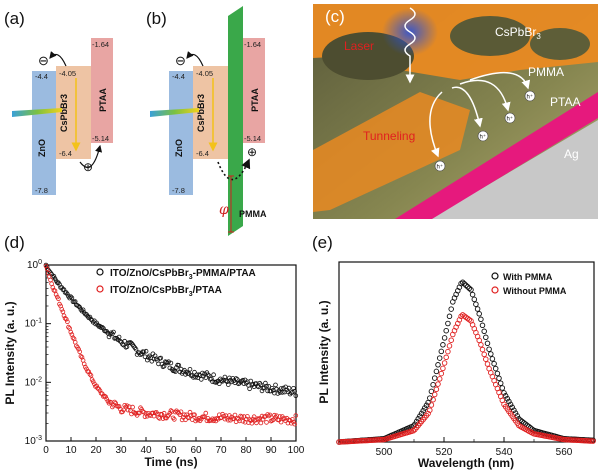  I want to click on light-beam-b, so click(174, 112).